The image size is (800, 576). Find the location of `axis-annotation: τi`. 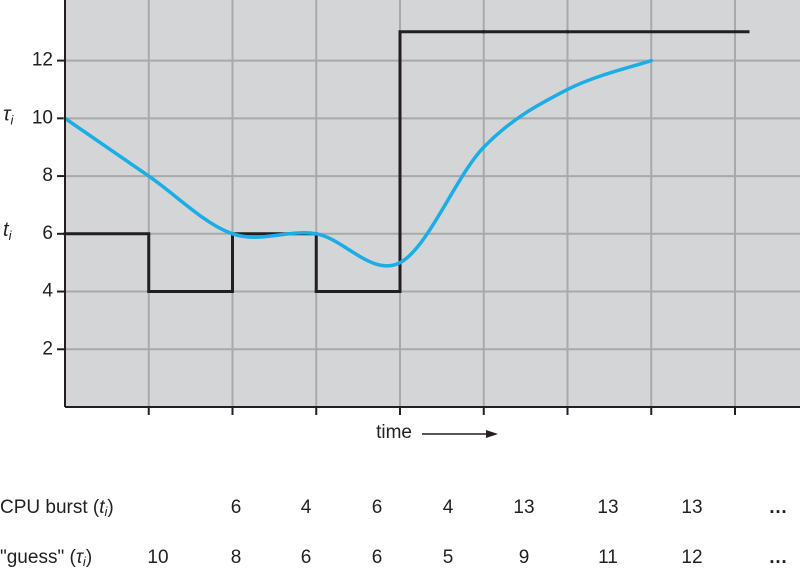

axis-annotation: τi is located at coordinates (8, 116).